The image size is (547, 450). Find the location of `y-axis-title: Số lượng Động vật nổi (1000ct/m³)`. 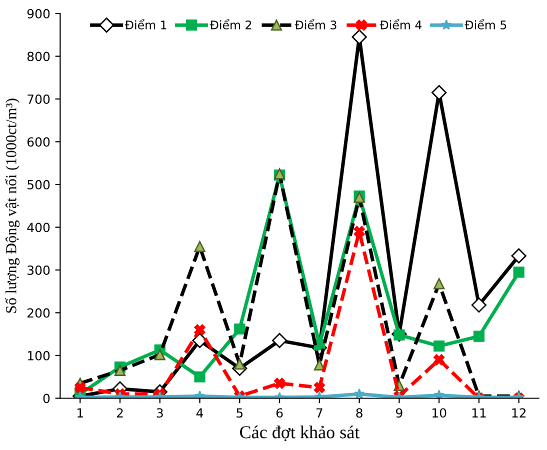

y-axis-title: Số lượng Động vật nổi (1000ct/m³) is located at coordinates (12, 205).